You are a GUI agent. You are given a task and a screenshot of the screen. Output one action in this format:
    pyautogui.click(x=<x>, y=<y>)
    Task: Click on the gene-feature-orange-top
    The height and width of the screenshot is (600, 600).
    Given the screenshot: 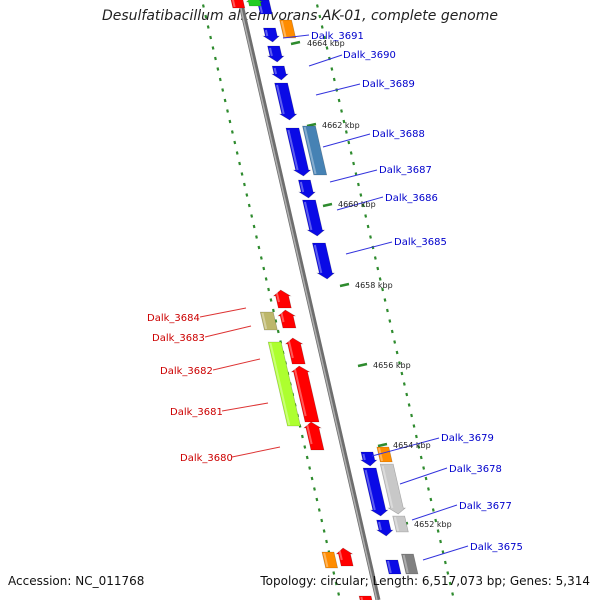 What is the action you would take?
    pyautogui.click(x=288, y=29)
    